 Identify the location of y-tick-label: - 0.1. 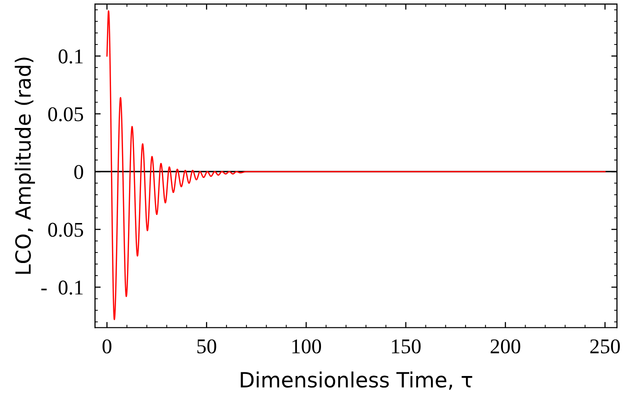
(62, 287).